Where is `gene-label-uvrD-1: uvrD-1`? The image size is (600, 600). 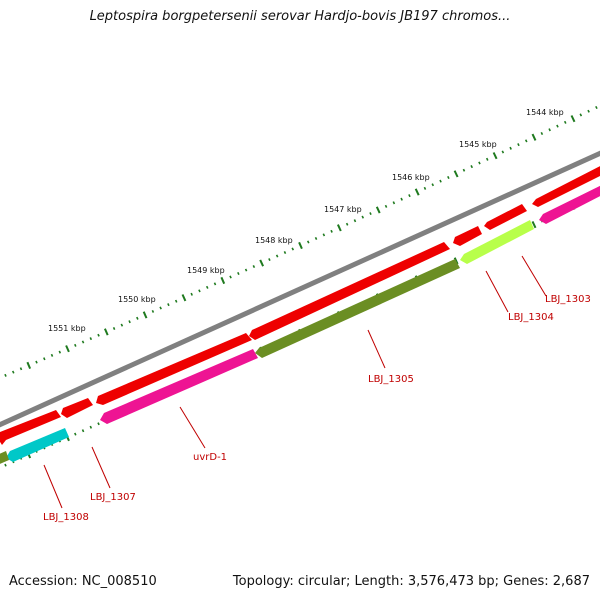 gene-label-uvrD-1: uvrD-1 is located at coordinates (210, 457).